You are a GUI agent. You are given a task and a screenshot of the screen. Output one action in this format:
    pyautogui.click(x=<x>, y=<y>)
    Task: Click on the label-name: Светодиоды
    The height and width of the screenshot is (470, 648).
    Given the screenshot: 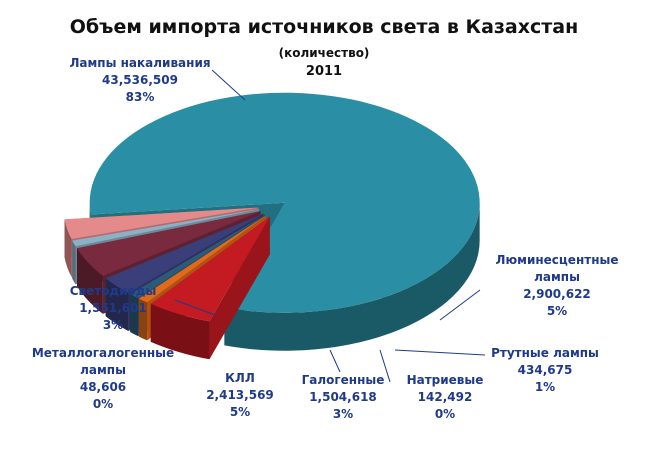 What is the action you would take?
    pyautogui.click(x=113, y=291)
    